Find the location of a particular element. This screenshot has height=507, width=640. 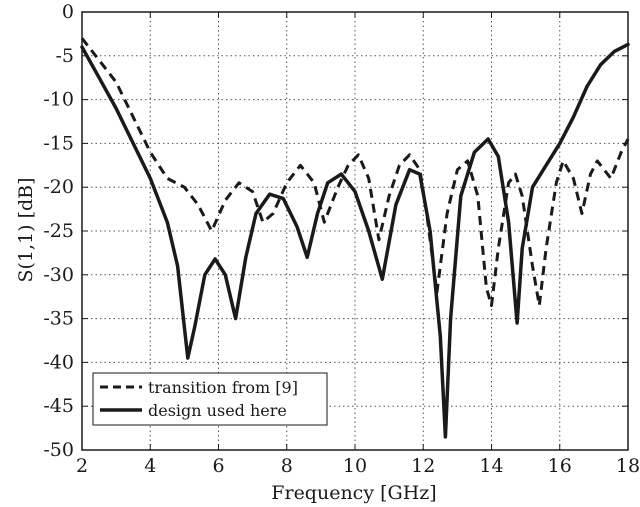

x-tick-label: 12 is located at coordinates (423, 466).